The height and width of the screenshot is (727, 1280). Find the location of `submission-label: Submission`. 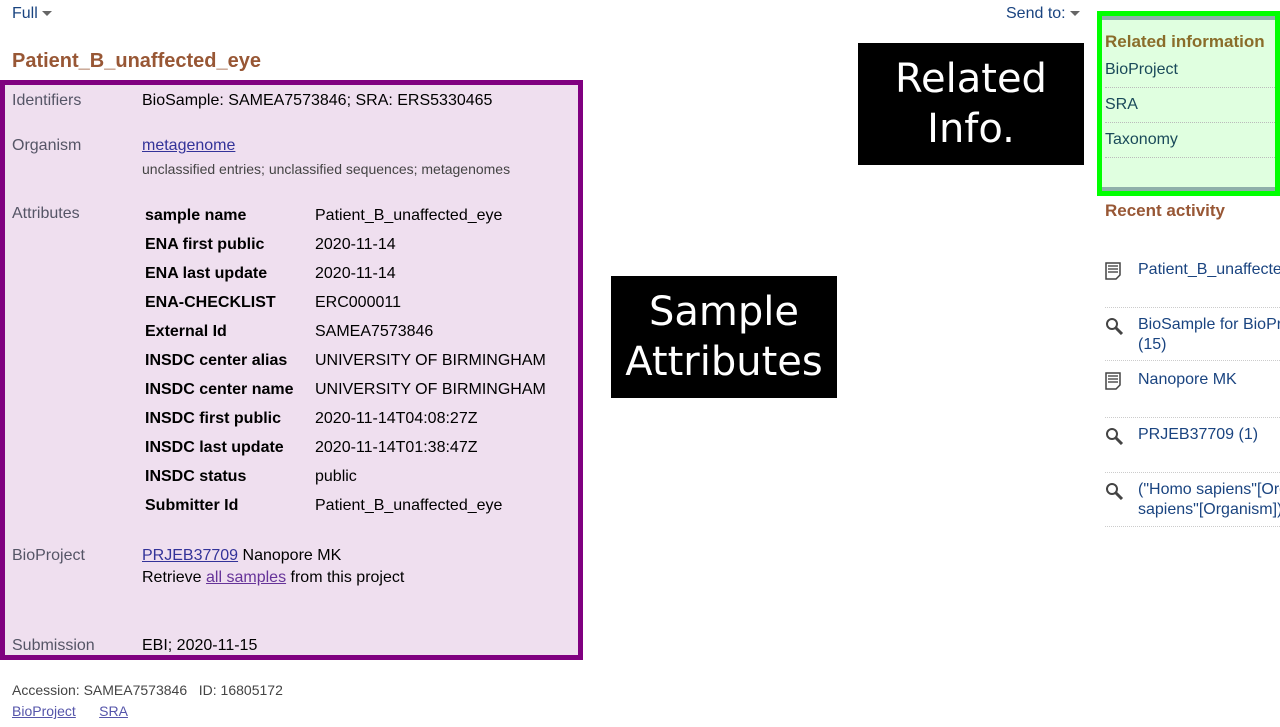

submission-label: Submission is located at coordinates (53, 645).